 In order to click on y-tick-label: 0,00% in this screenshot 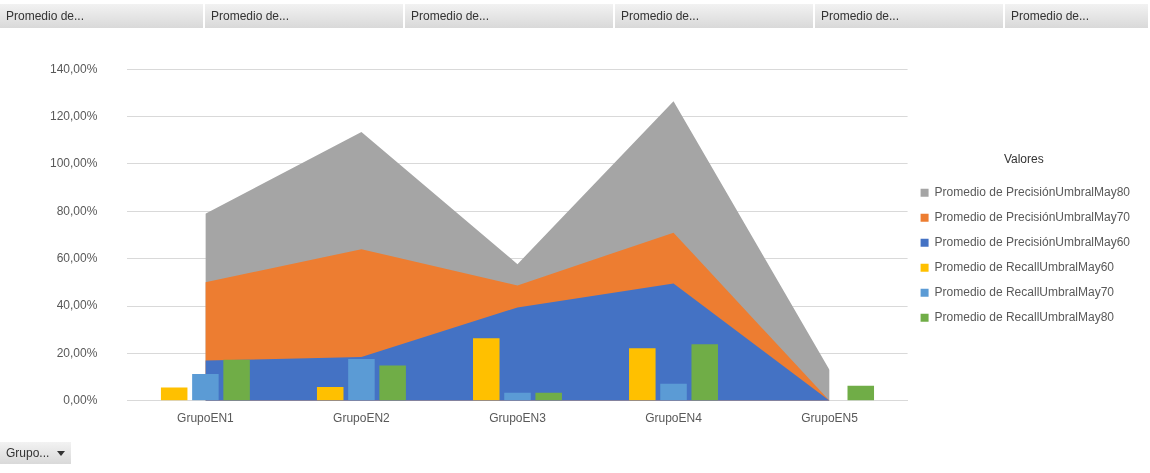, I will do `click(80, 400)`.